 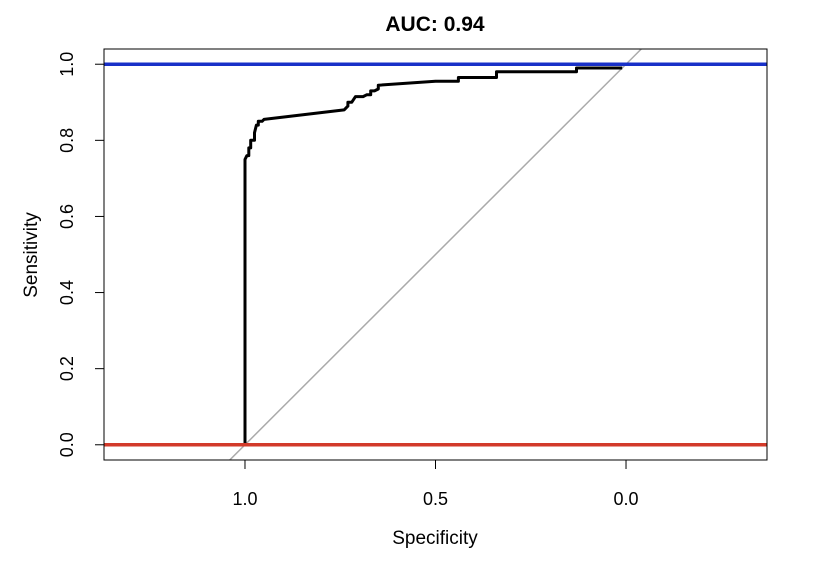 What do you see at coordinates (626, 499) in the screenshot?
I see `x-tick-label: 0.0` at bounding box center [626, 499].